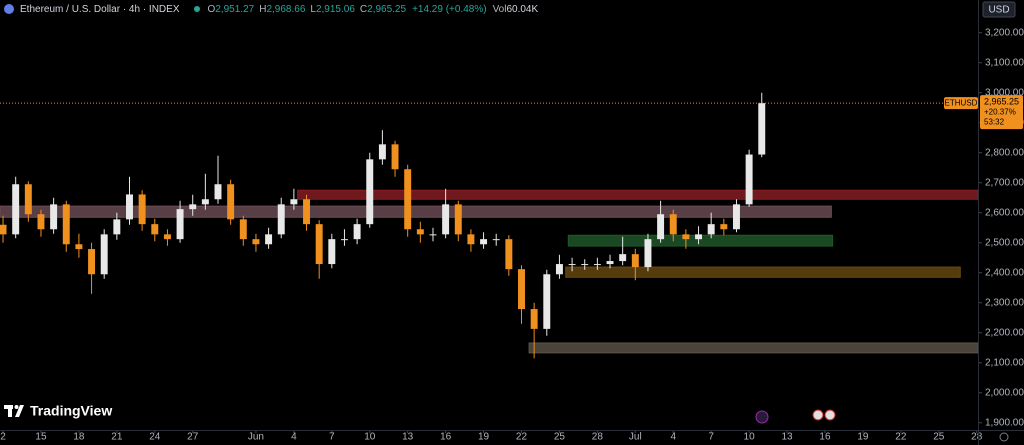 This screenshot has height=445, width=1024. I want to click on y-tick-label: 2,100.00, so click(1004, 362).